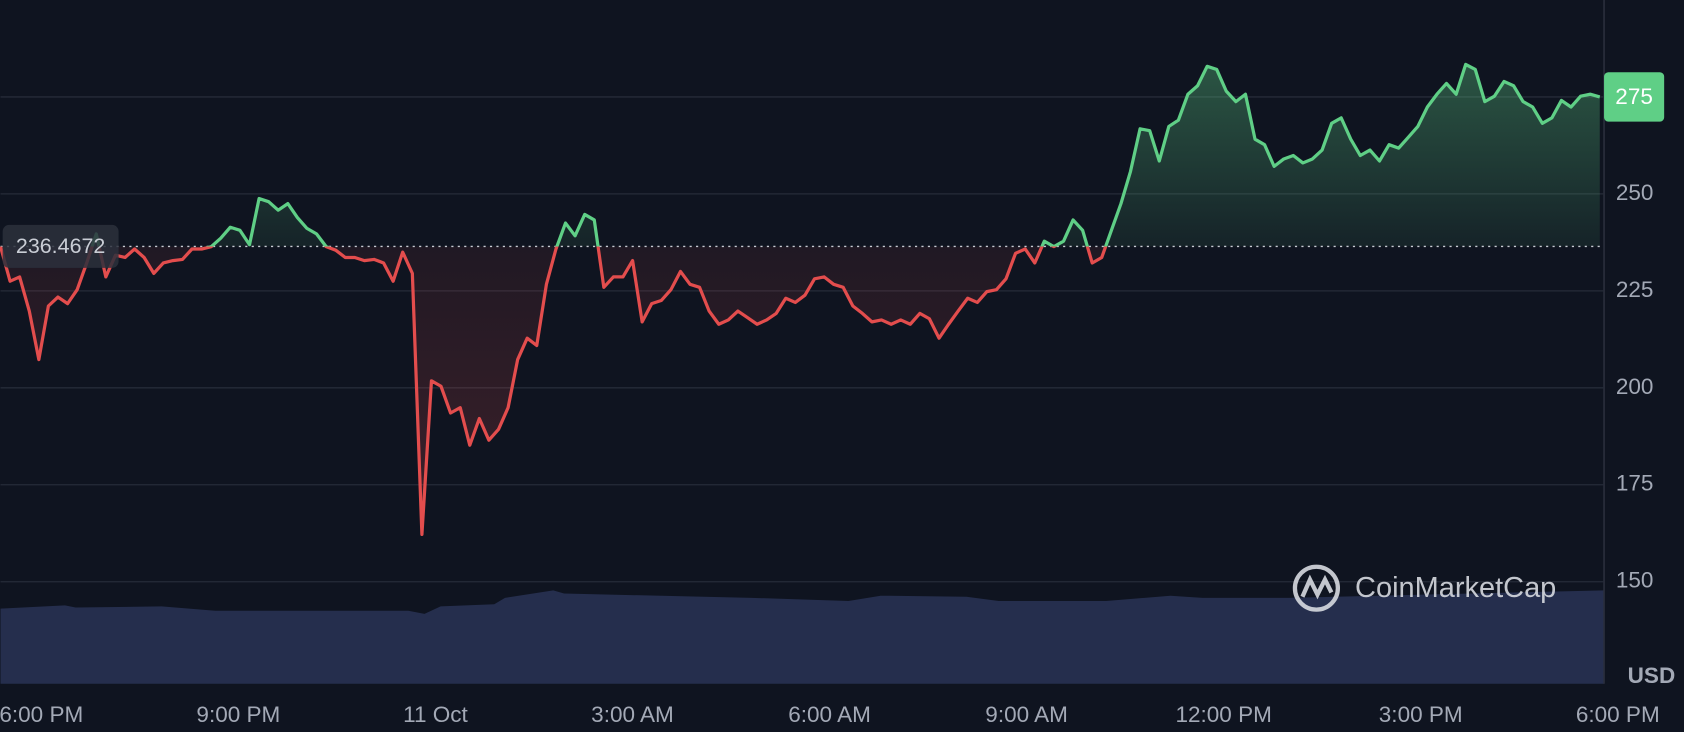 This screenshot has width=1684, height=732. I want to click on x-tick-label: 11 Oct, so click(435, 714).